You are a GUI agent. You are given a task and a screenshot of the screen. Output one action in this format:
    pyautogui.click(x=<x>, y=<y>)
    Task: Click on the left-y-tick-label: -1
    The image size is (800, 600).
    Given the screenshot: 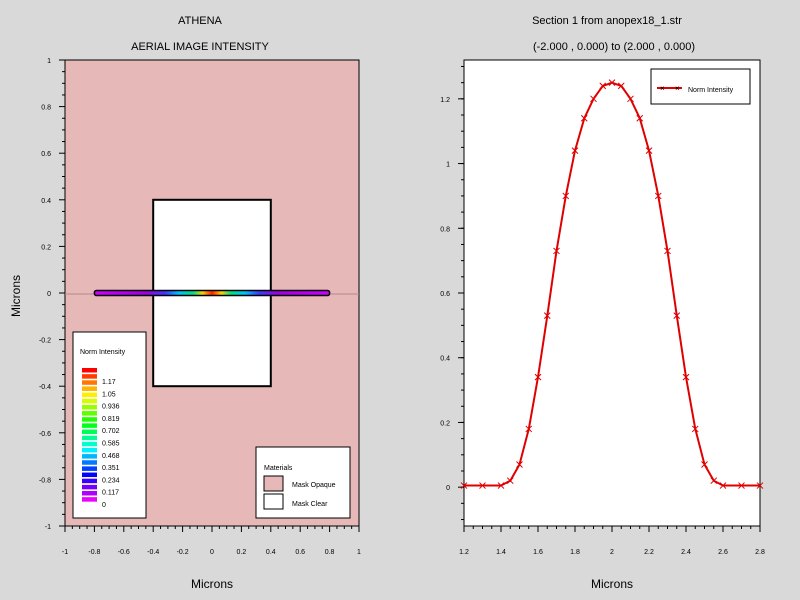 What is the action you would take?
    pyautogui.click(x=48, y=527)
    